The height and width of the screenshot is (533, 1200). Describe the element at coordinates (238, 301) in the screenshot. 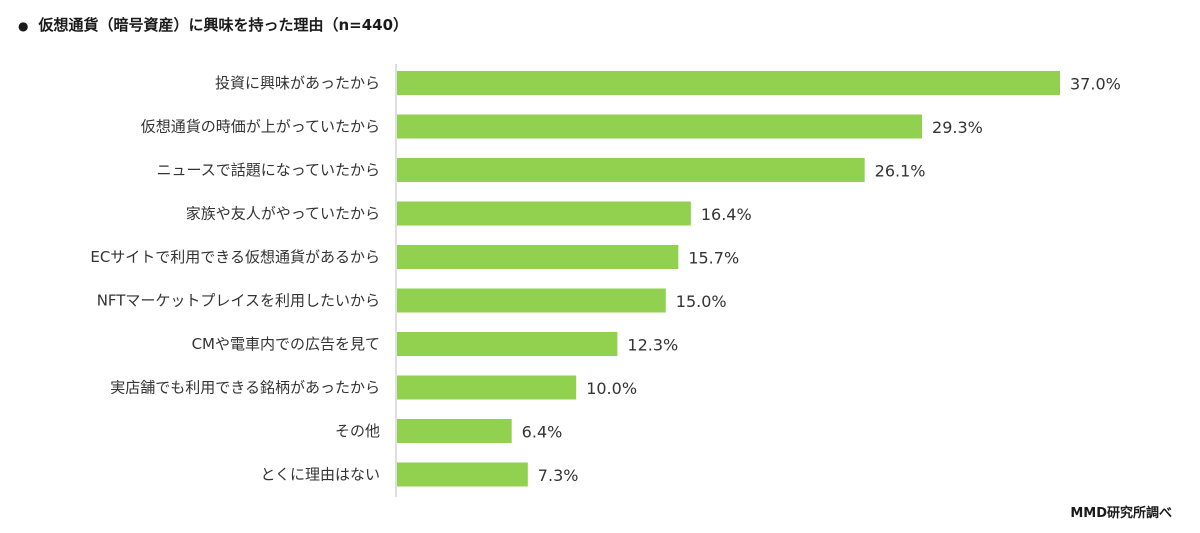

I see `category-label: NFTマーケットプレイスを利用したいから` at that location.